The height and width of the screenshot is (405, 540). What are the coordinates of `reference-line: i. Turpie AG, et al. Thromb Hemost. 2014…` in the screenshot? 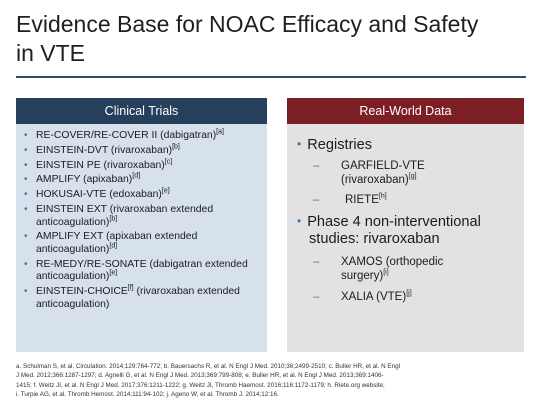 It's located at (147, 395).